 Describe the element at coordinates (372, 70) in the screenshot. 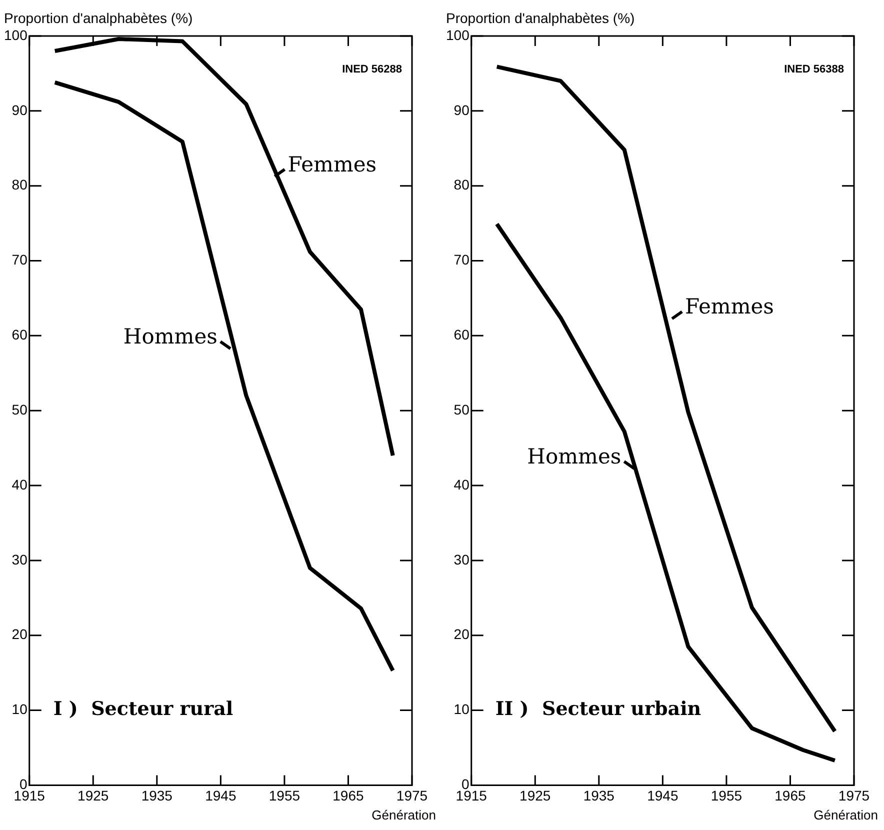

I see `annotation: INED 56288` at that location.